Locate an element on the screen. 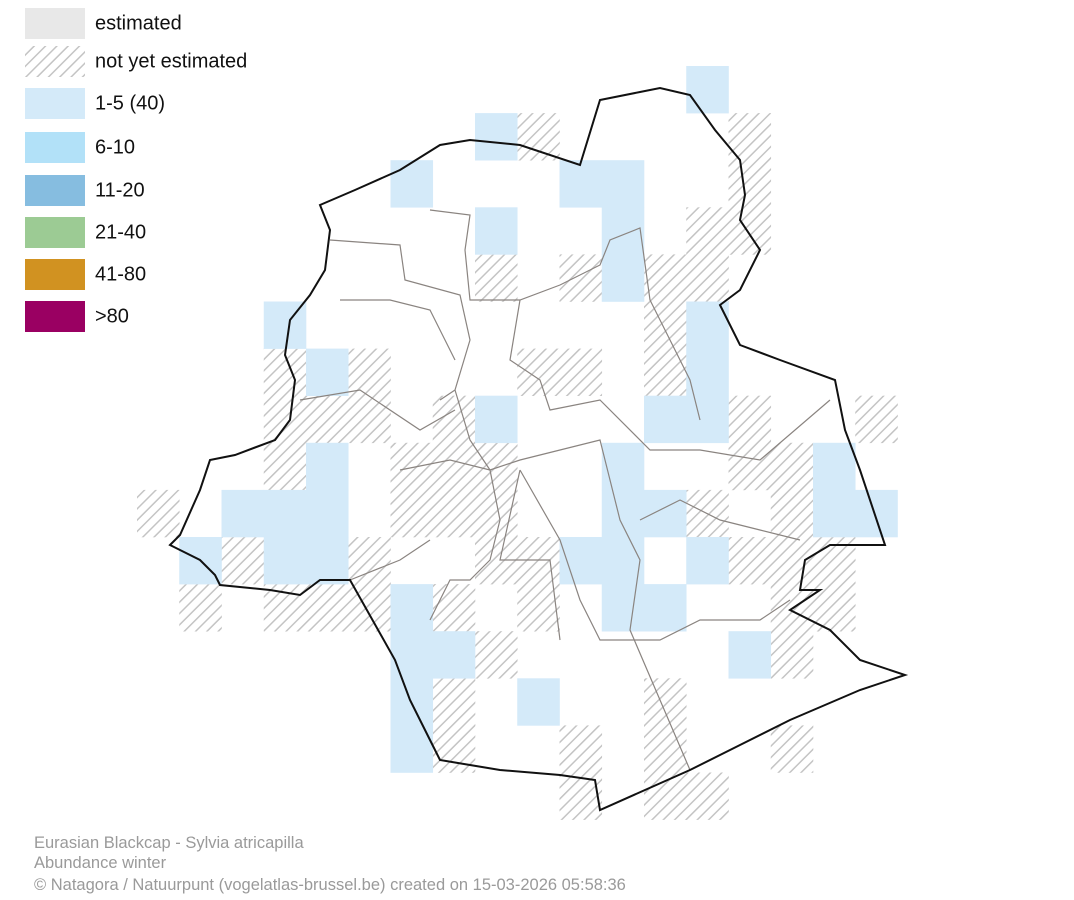 This screenshot has width=1074, height=900. legend-label: >80 is located at coordinates (112, 316).